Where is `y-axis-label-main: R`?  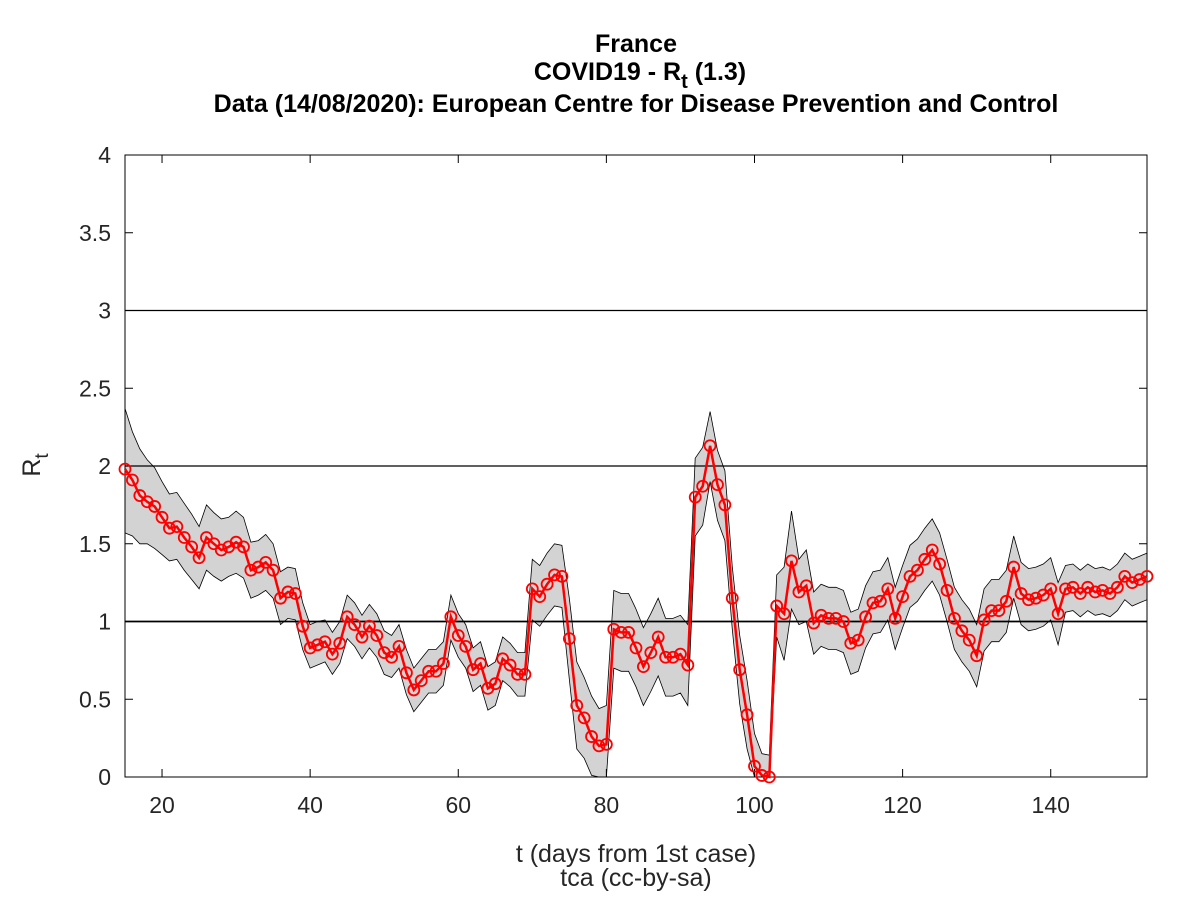
y-axis-label-main: R is located at coordinates (32, 468).